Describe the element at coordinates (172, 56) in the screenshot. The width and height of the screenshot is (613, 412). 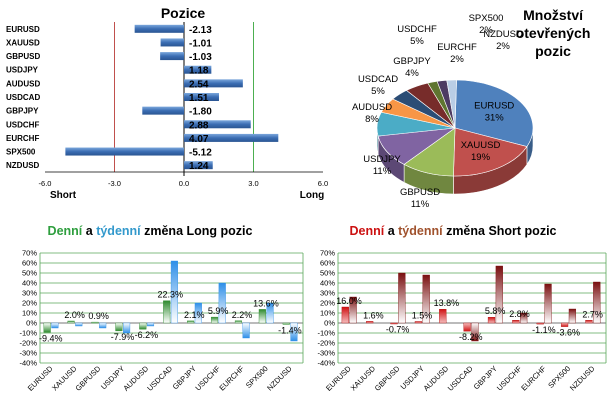
I see `bar-gbpusd` at that location.